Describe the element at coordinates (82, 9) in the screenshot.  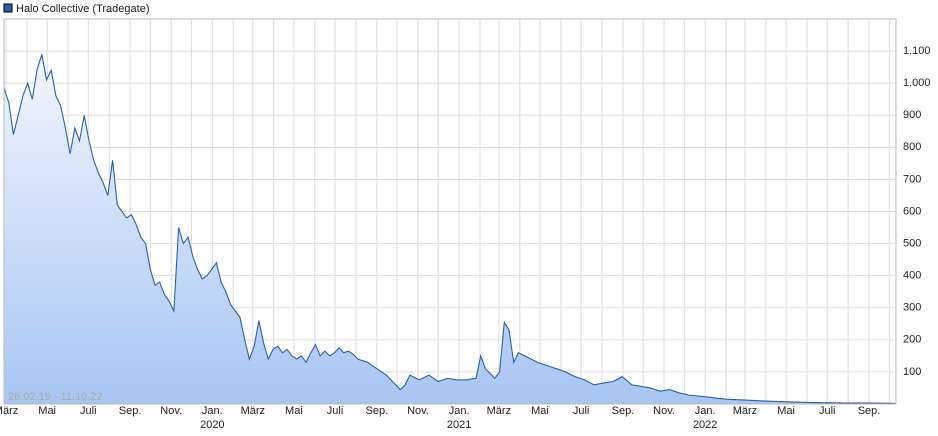
I see `legend-label: Halo Collective (Tradegate)` at that location.